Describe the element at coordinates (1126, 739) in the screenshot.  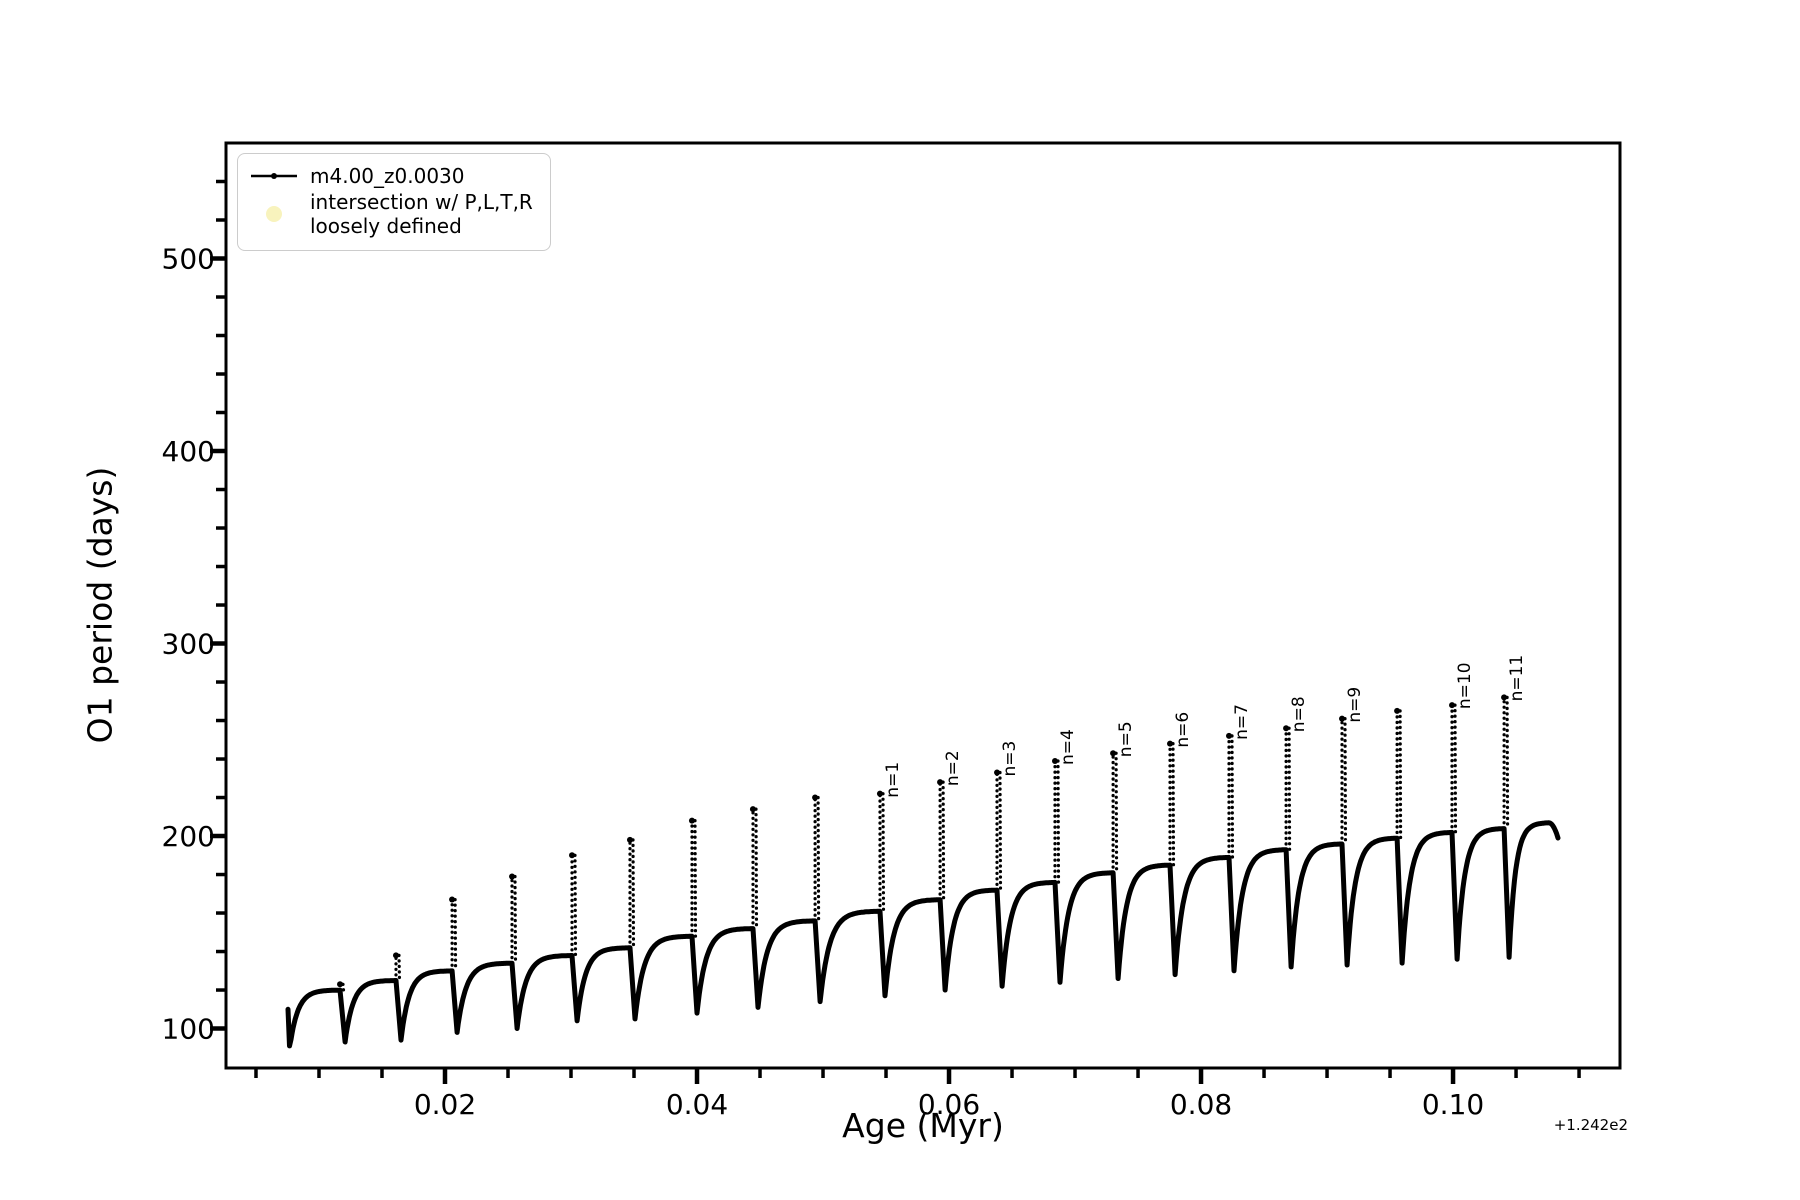
I see `spike-annotation: n=5` at that location.